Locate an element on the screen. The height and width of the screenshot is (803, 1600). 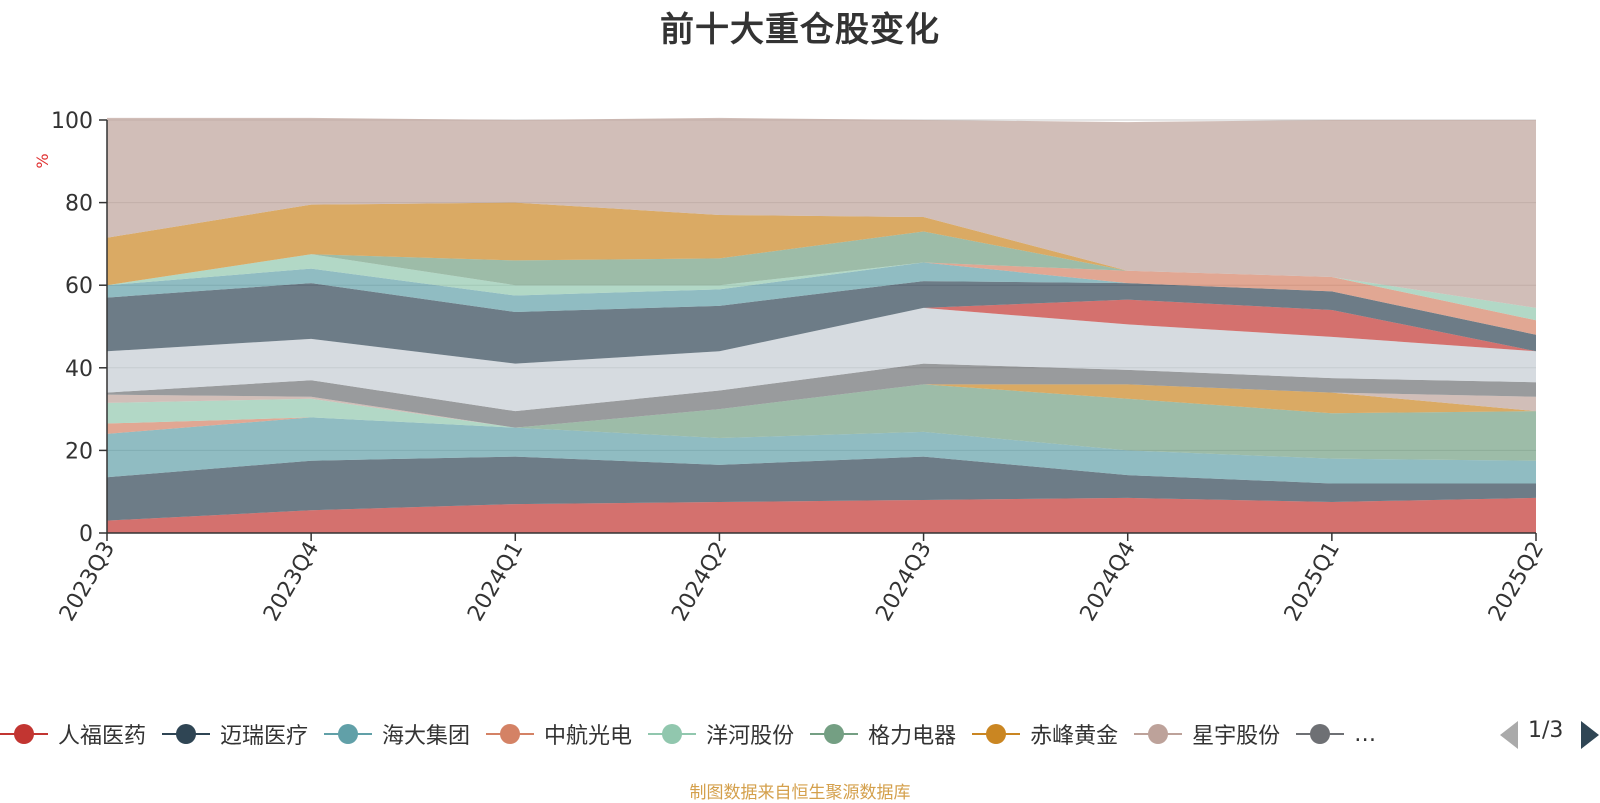
x-tick-label: 2024Q3 is located at coordinates (903, 582).